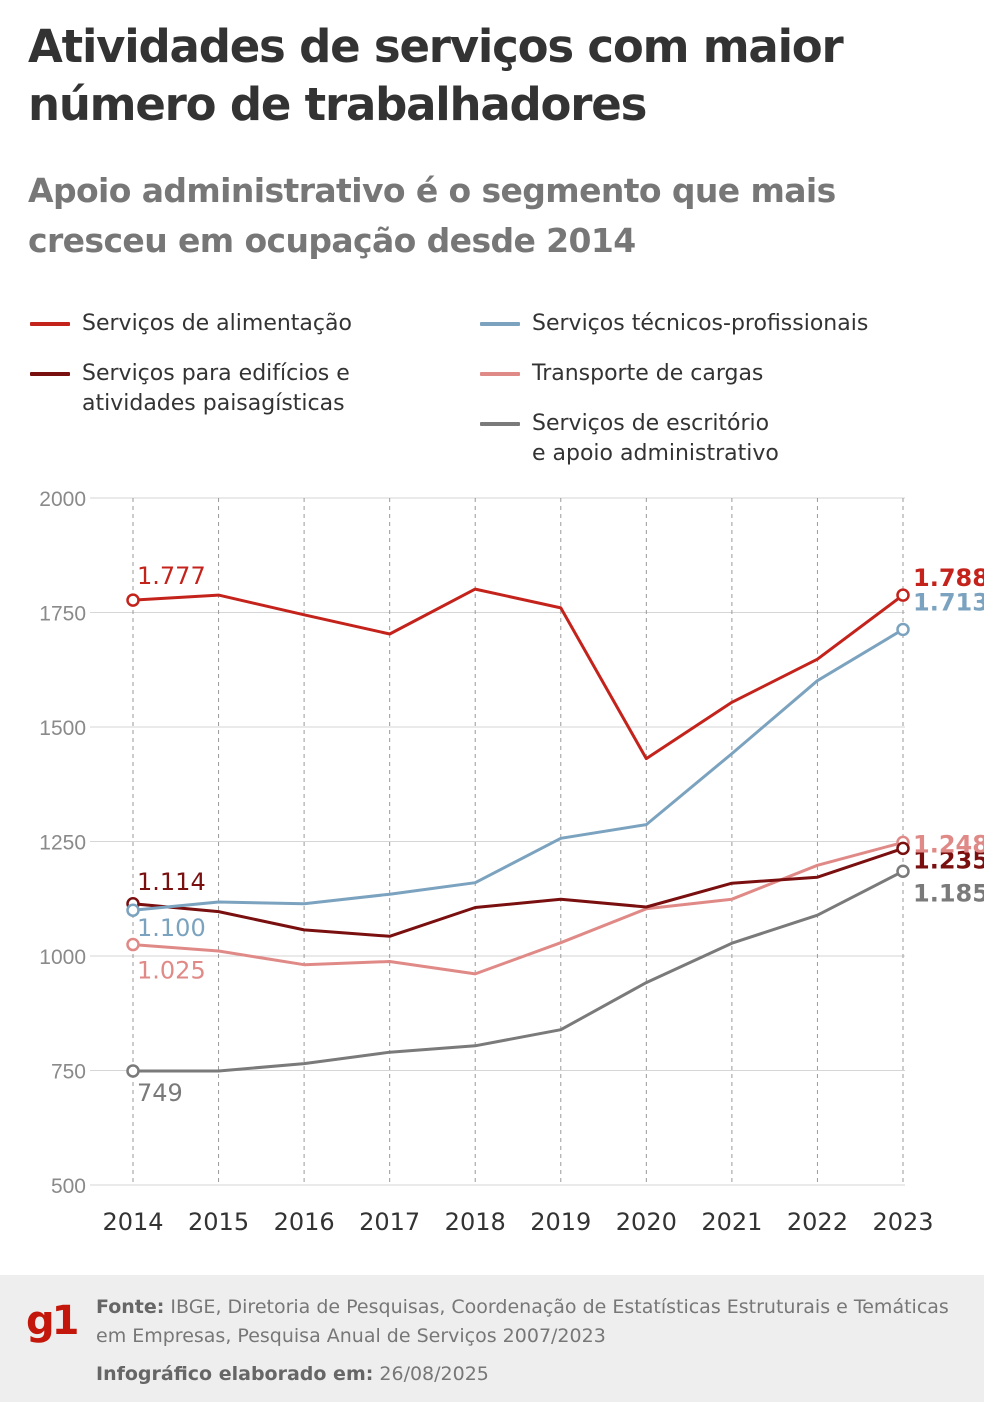 This screenshot has width=984, height=1402. Describe the element at coordinates (50, 374) in the screenshot. I see `legend-swatch-edificios` at that location.